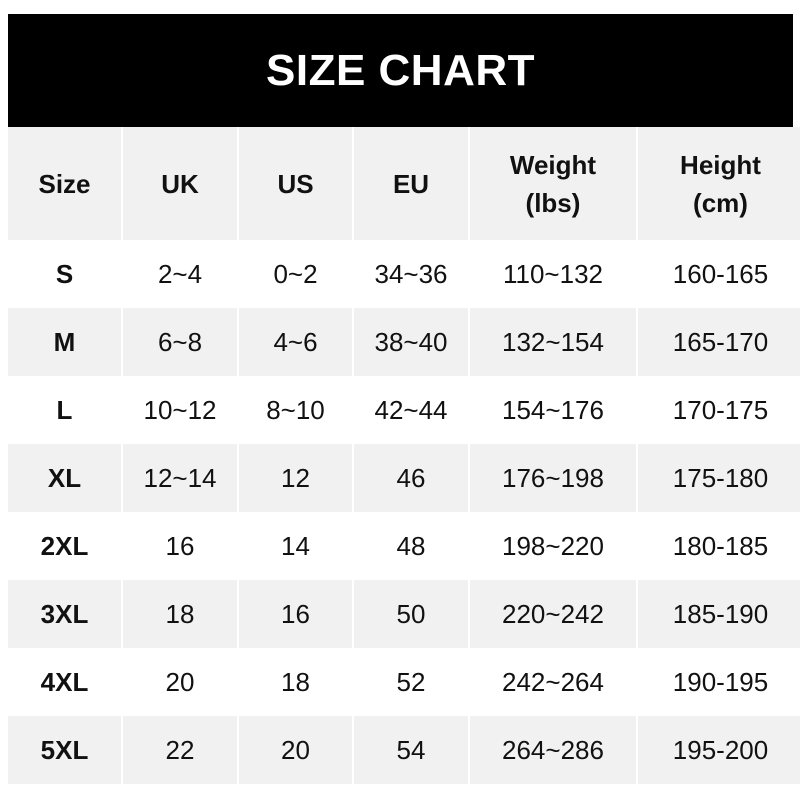 The image size is (800, 800). What do you see at coordinates (553, 750) in the screenshot?
I see `table-cell: 264~286` at bounding box center [553, 750].